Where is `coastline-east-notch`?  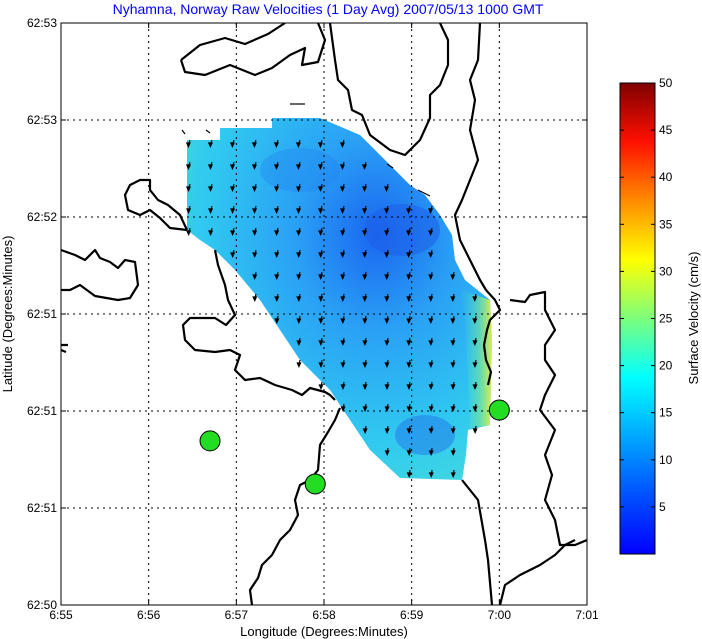
coastline-east-notch is located at coordinates (492, 337).